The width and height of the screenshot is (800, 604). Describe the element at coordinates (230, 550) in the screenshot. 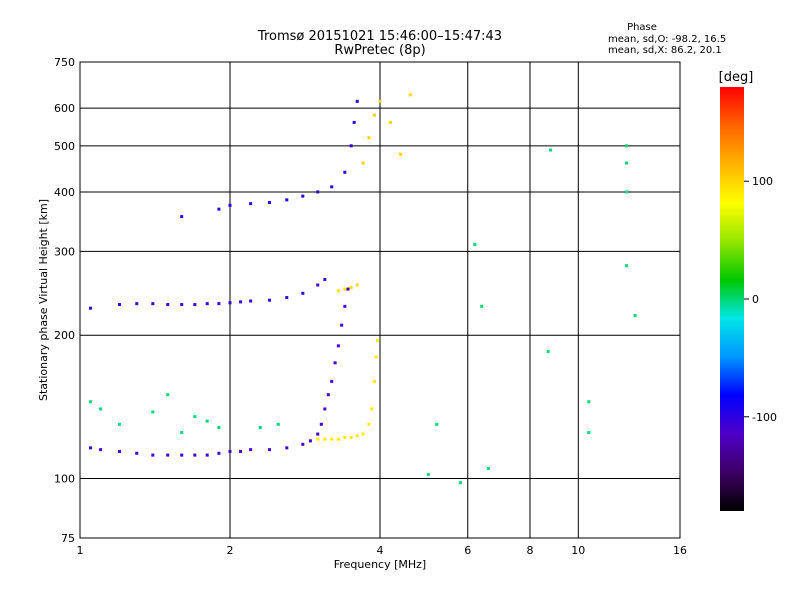

I see `x-tick-label: 2` at that location.